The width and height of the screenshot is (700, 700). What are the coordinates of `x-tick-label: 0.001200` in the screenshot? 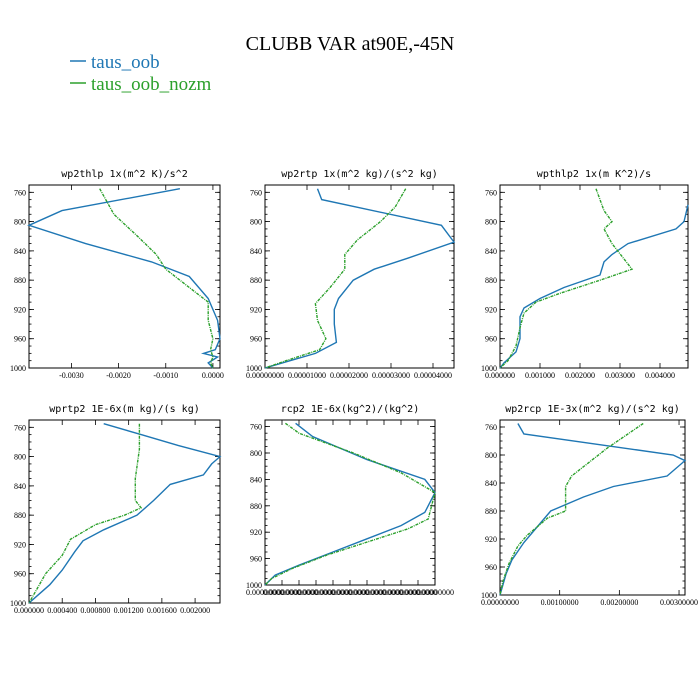 It's located at (129, 610).